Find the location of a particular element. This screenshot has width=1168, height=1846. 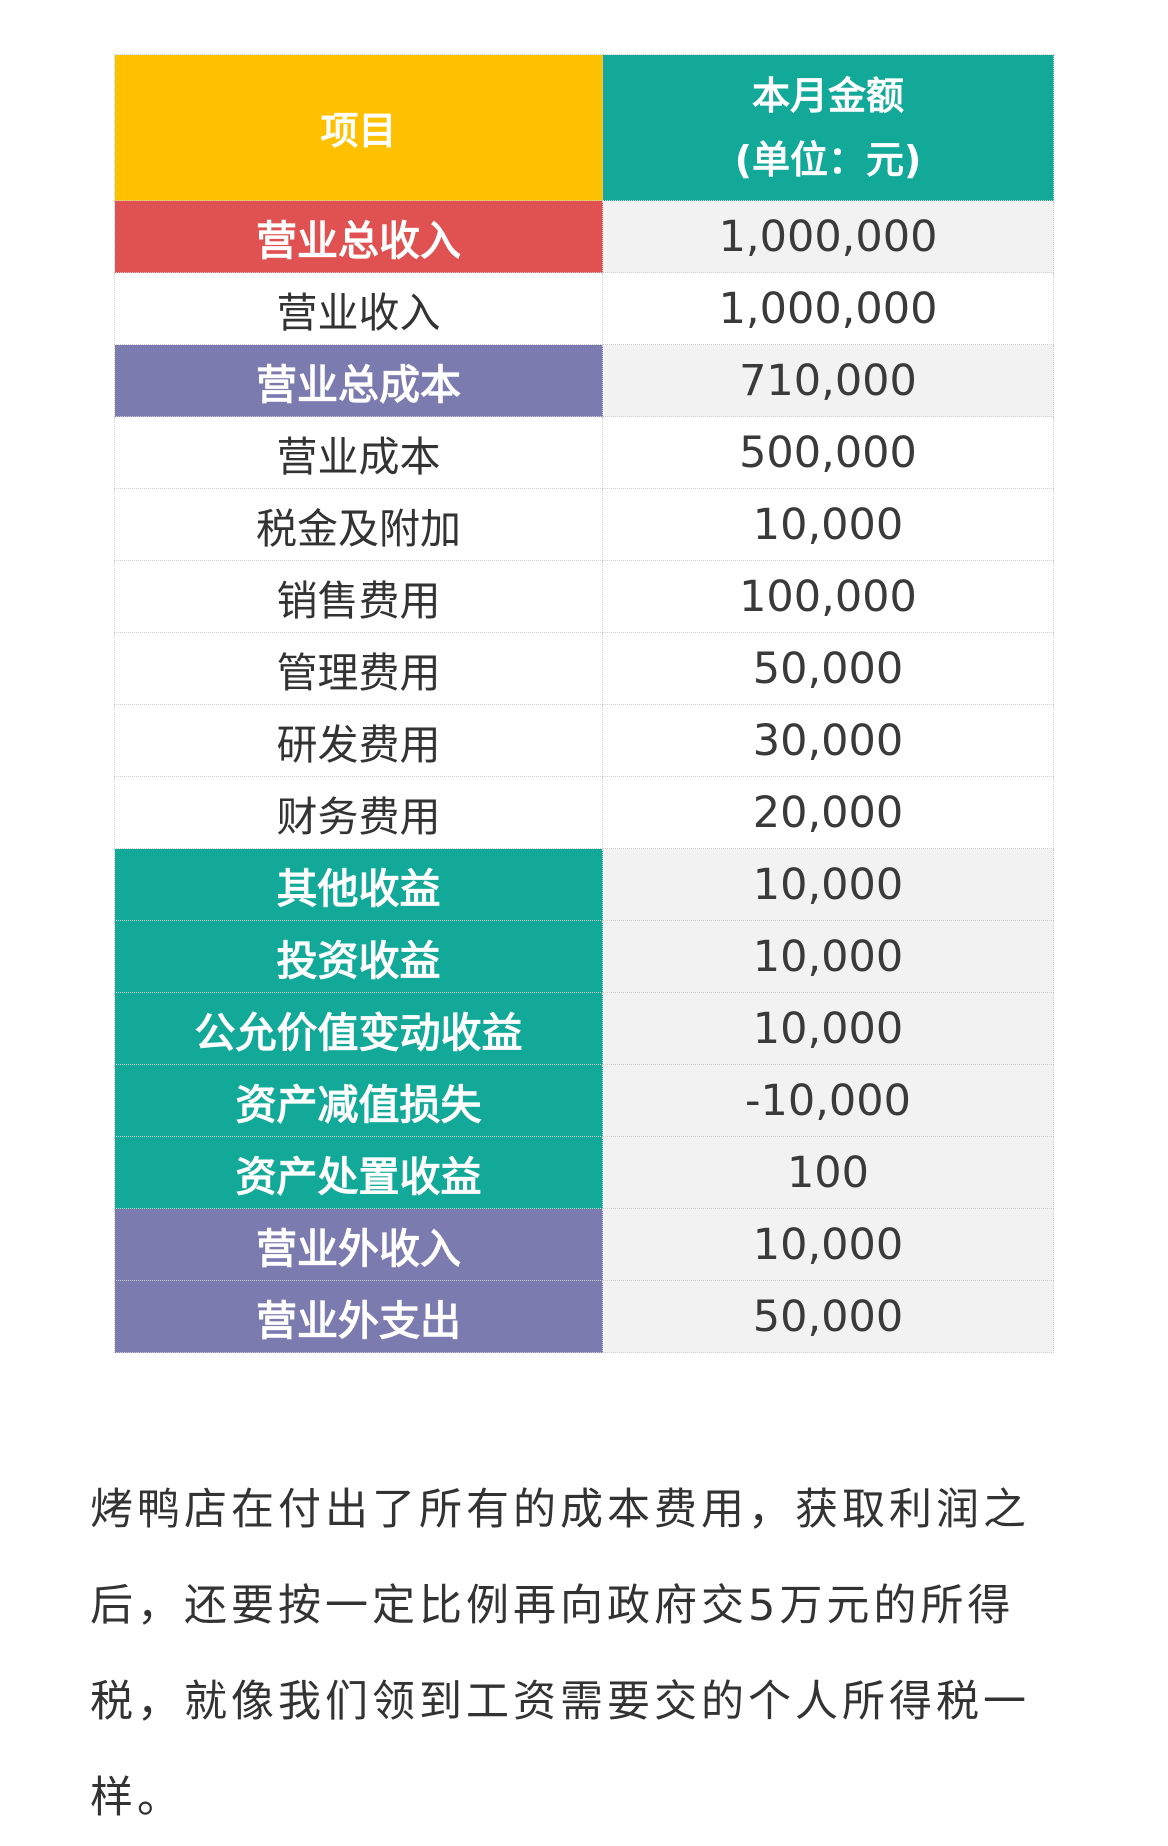

table-row: 营业外收入 10,000 is located at coordinates (584, 1244).